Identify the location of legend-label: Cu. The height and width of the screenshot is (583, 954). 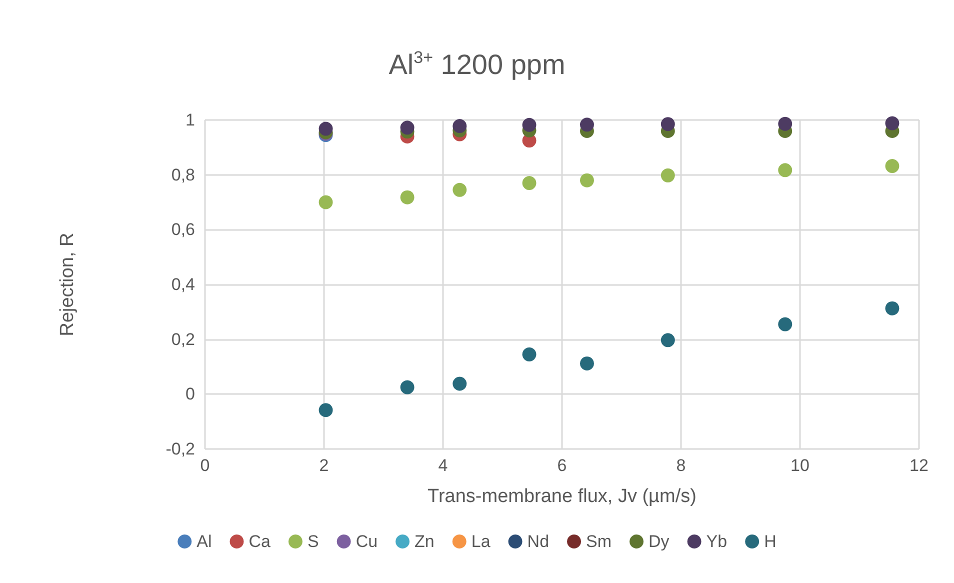
(367, 541).